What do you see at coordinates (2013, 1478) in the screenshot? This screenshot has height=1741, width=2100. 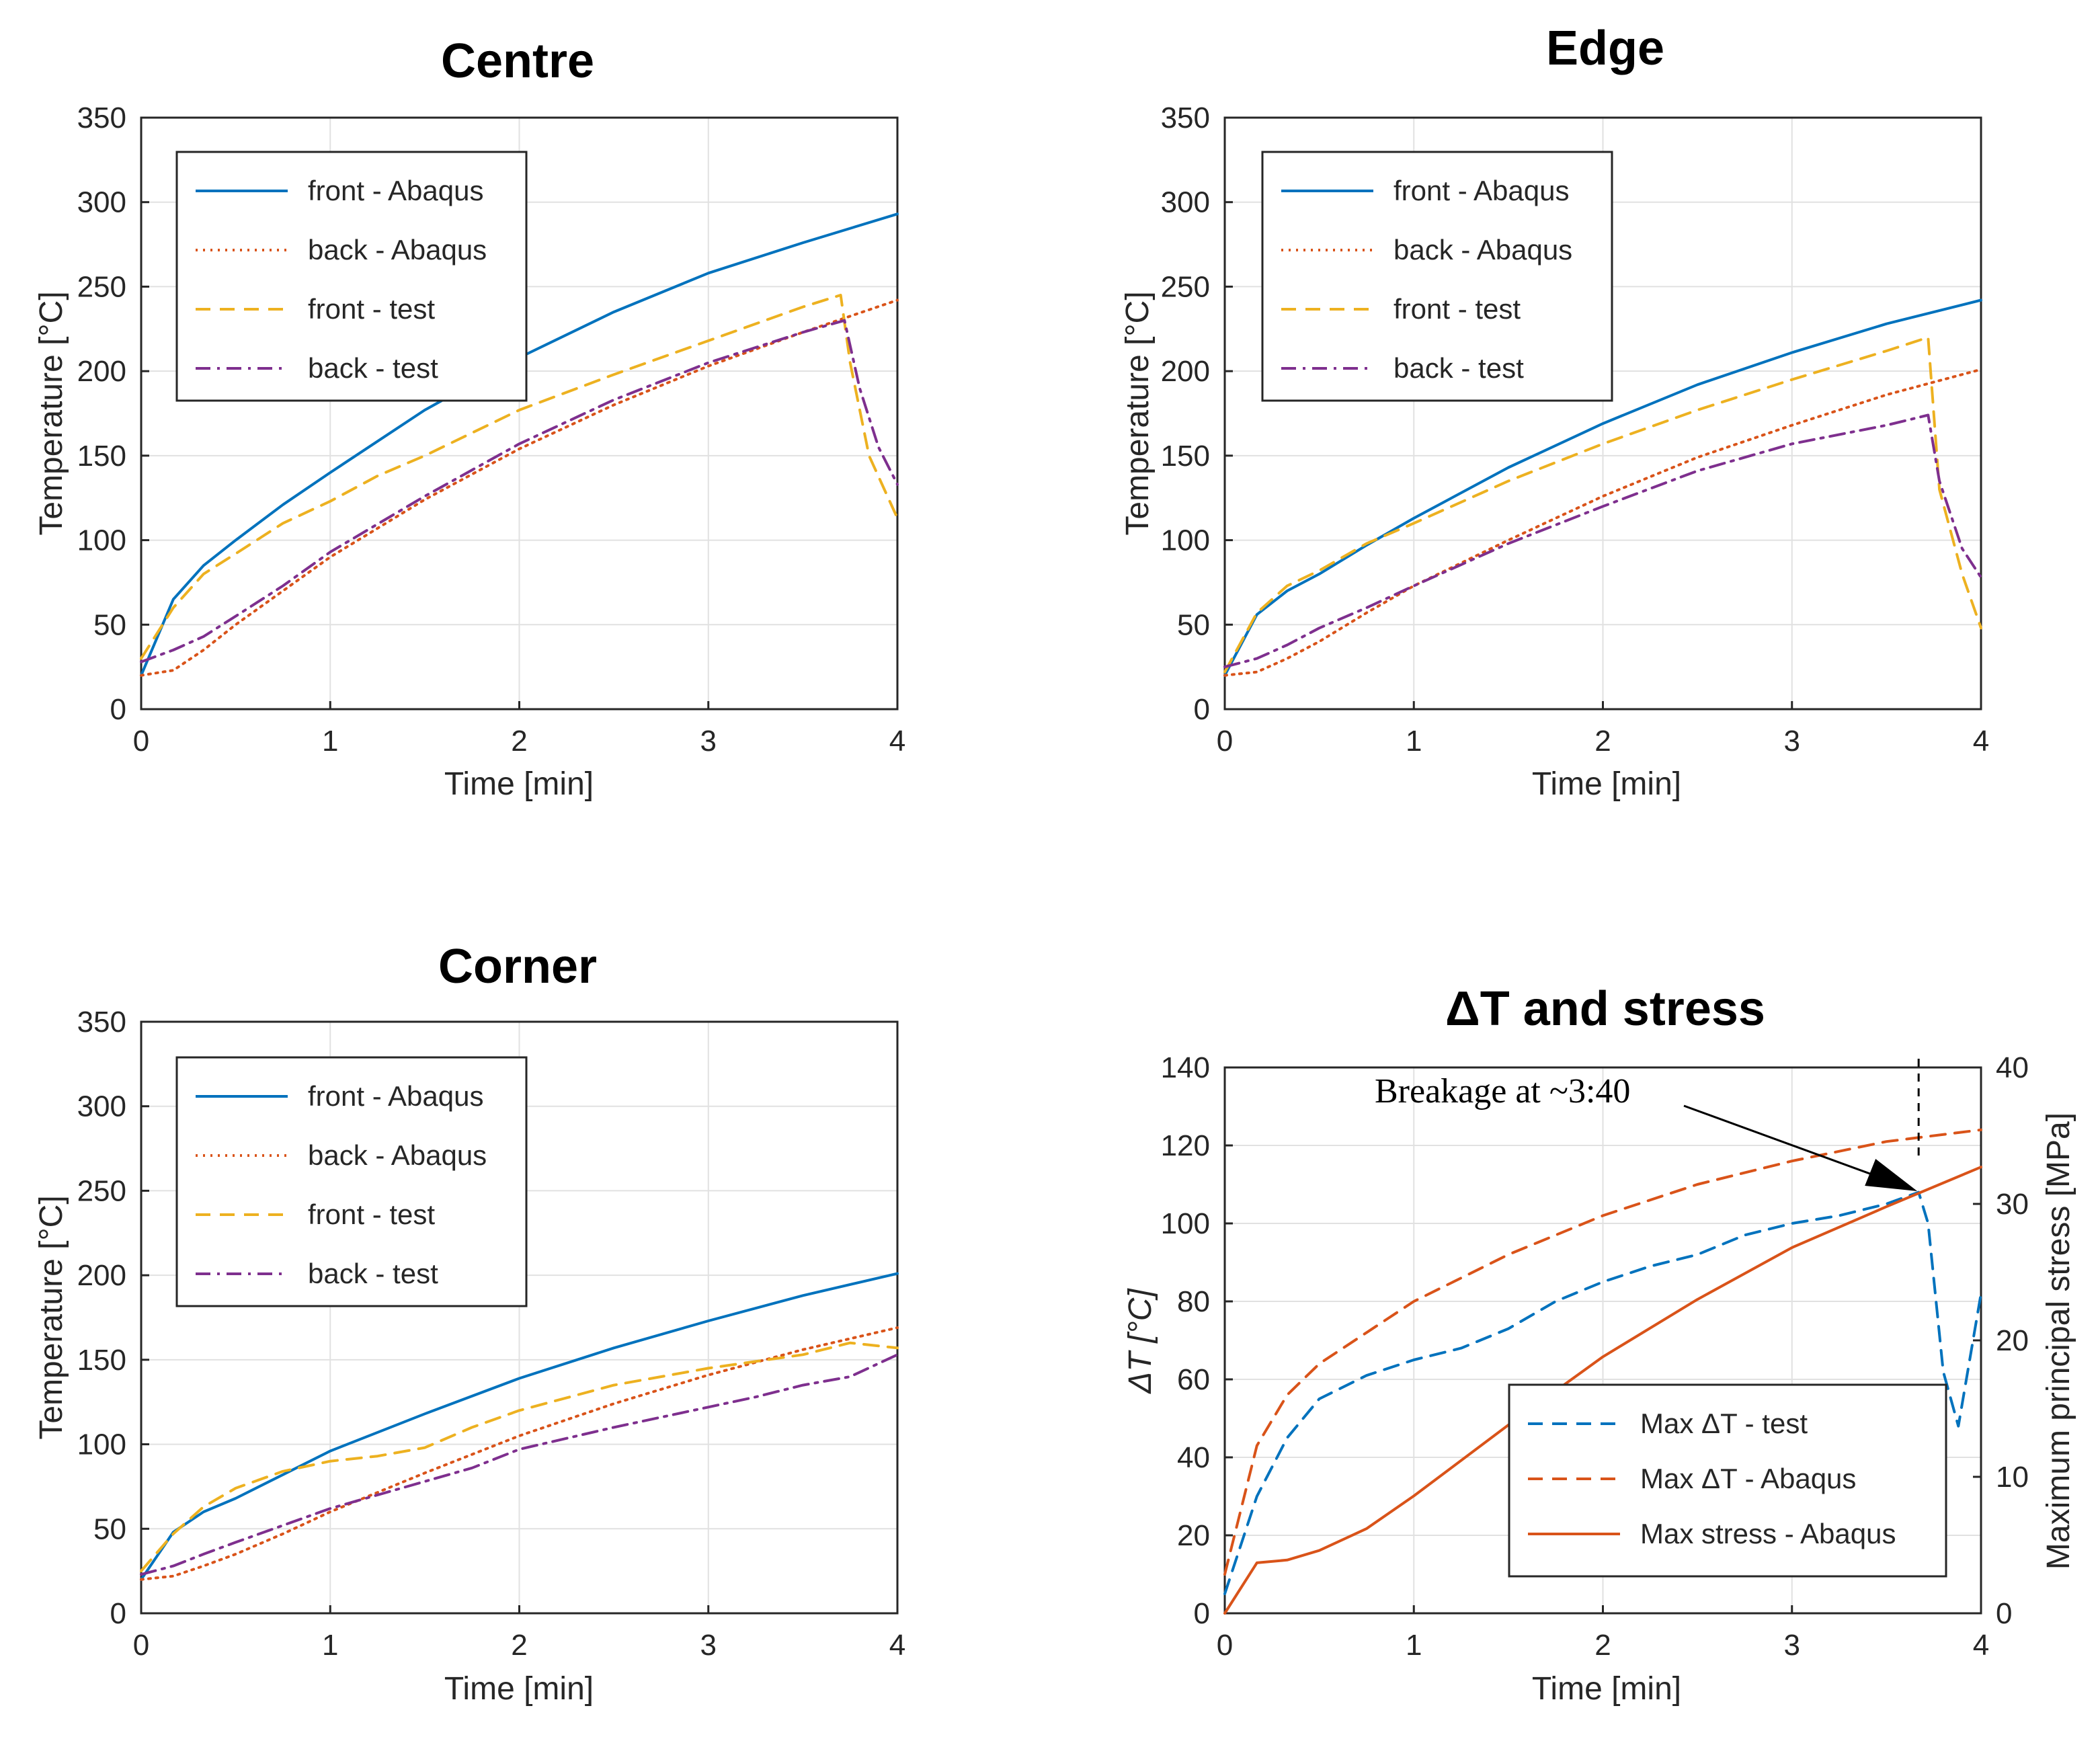 I see `y-right-tick-label: 10` at bounding box center [2013, 1478].